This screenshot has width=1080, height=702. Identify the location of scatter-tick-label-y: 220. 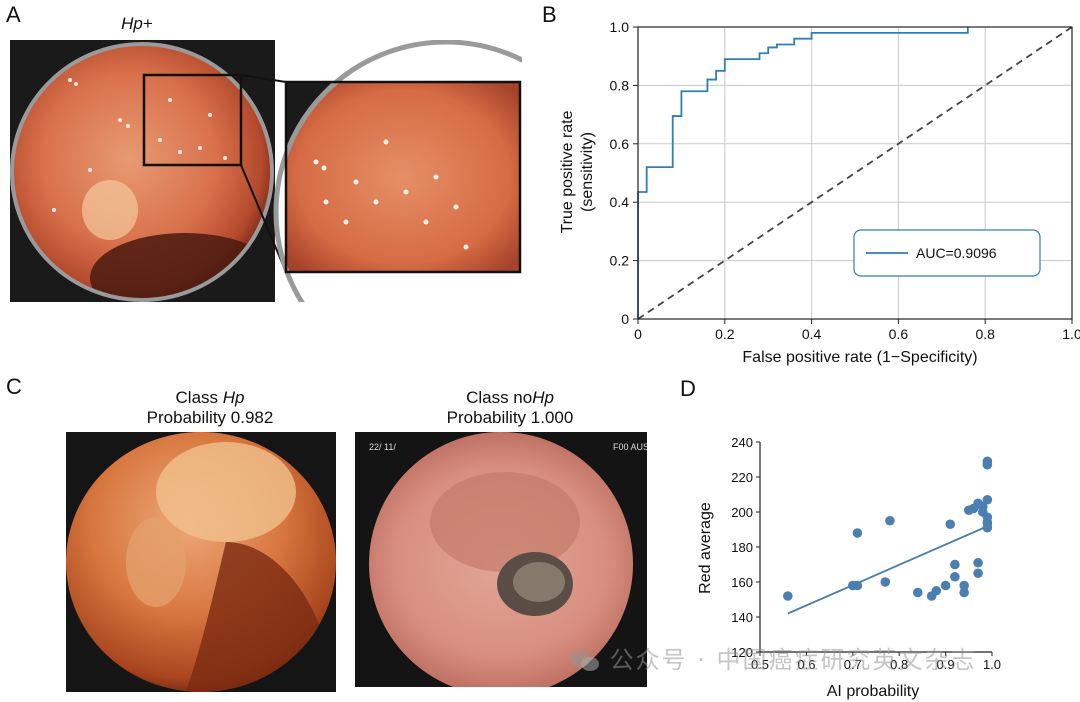
(742, 477).